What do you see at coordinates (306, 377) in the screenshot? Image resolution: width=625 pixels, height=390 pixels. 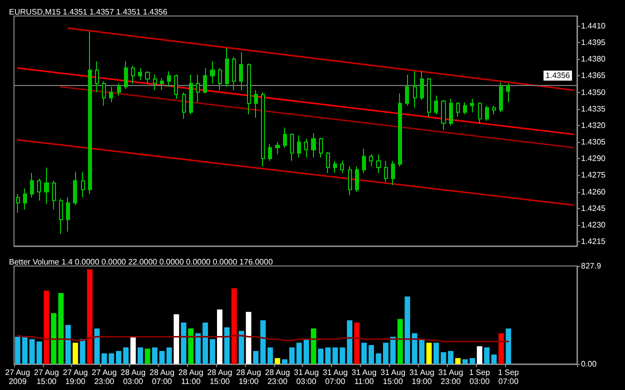 I see `x-tick-label: 31 Aug 03:00` at bounding box center [306, 377].